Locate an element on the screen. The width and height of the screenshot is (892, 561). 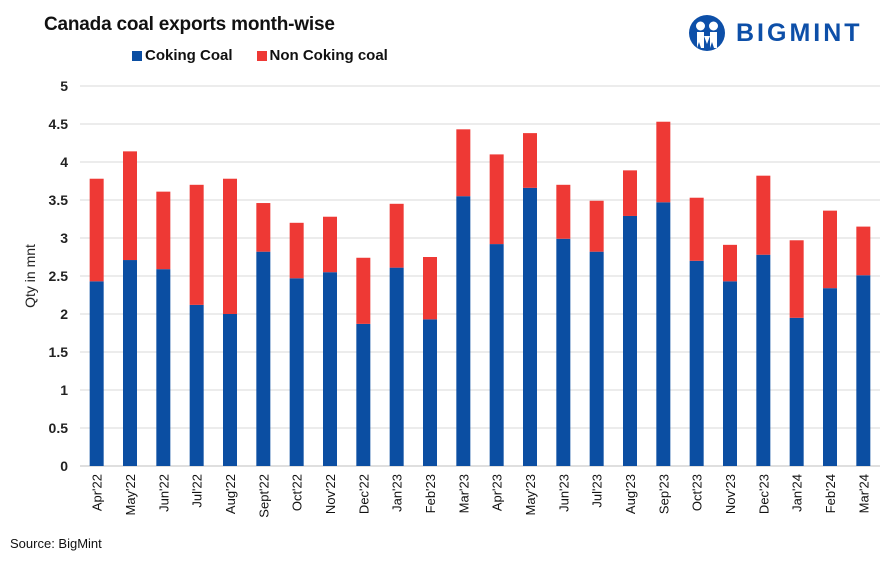
y-tick-label: 2.5 is located at coordinates (59, 276).